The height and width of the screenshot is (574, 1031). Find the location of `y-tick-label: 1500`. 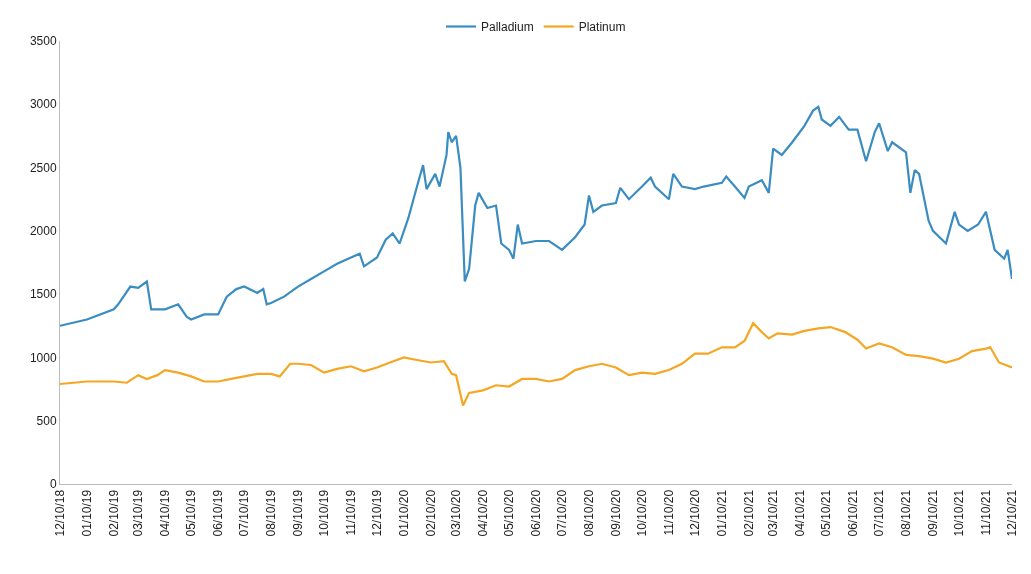

y-tick-label: 1500 is located at coordinates (43, 294).